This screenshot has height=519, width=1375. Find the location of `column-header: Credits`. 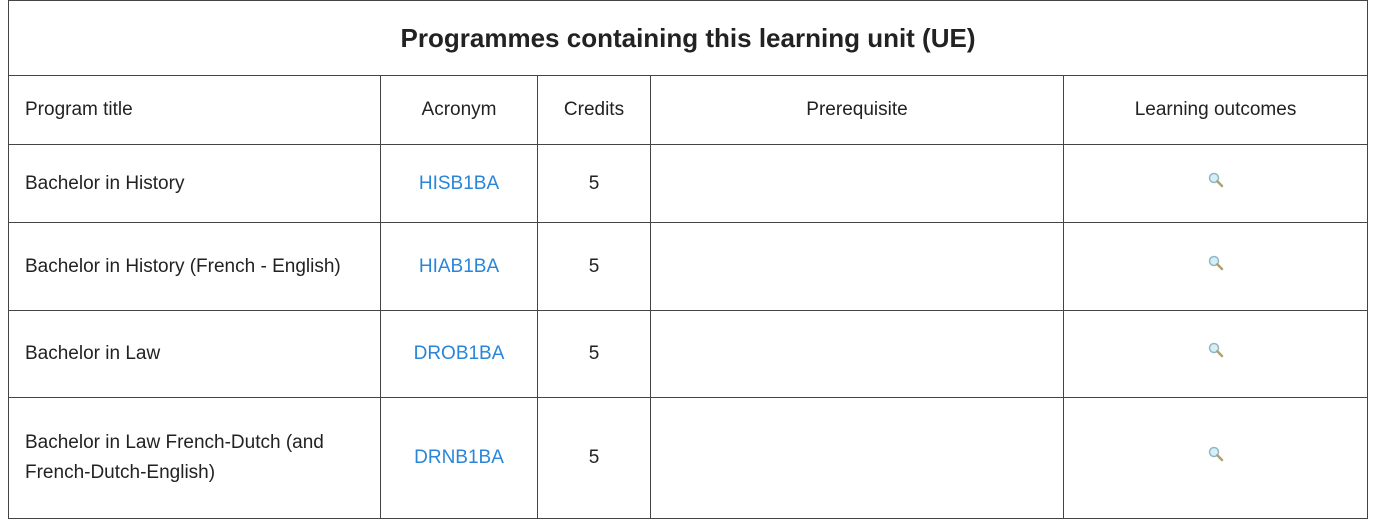

column-header: Credits is located at coordinates (594, 110).